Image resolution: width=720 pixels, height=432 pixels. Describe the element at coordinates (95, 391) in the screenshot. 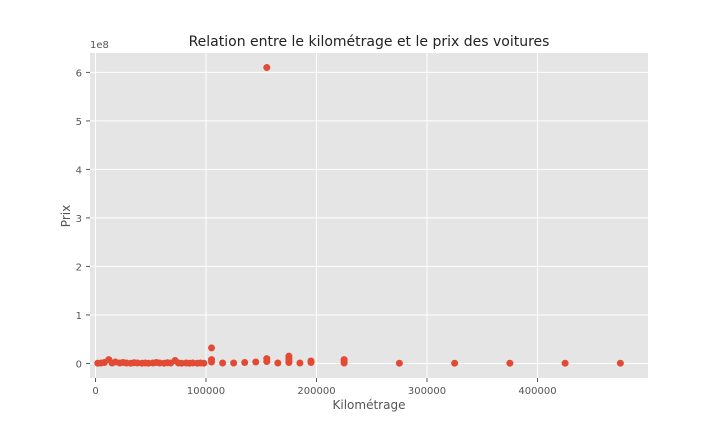

I see `x-tick-label: 0` at that location.